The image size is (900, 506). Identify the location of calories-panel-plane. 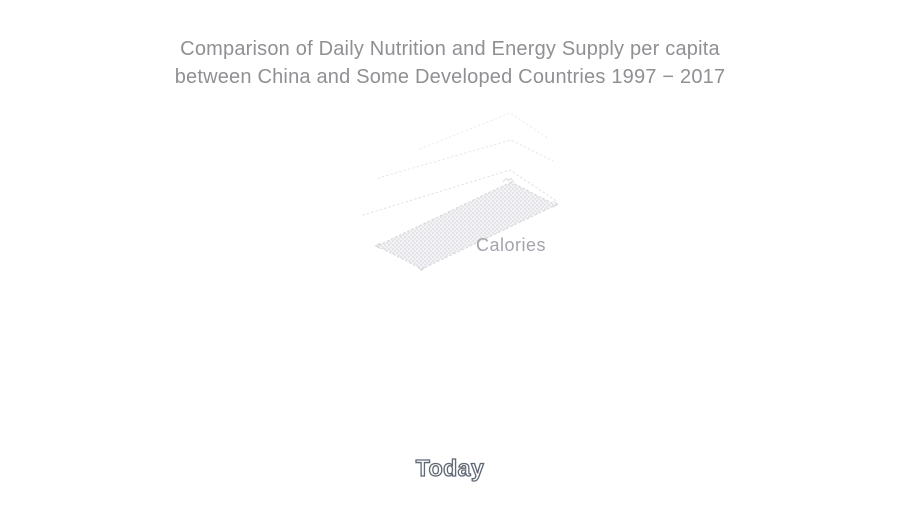
(466, 225).